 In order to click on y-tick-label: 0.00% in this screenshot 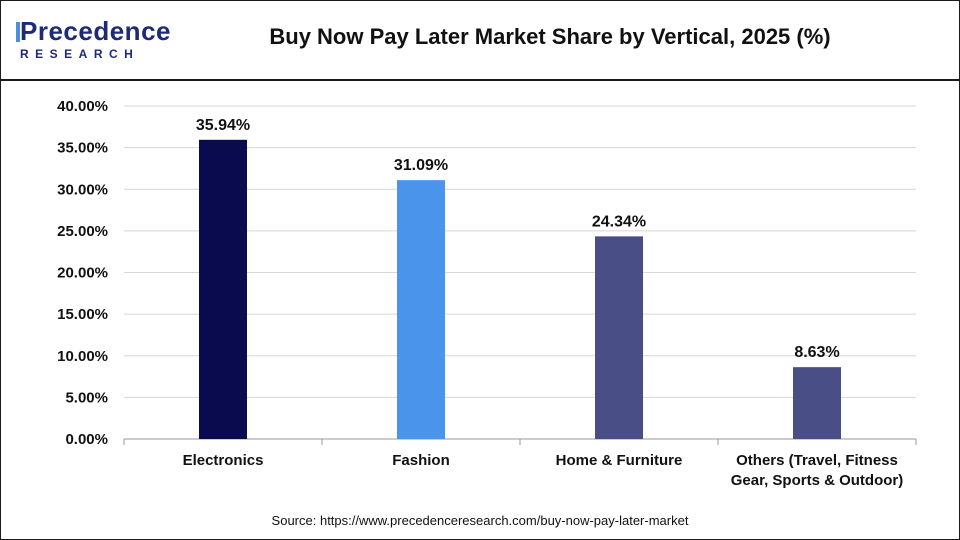, I will do `click(86, 439)`.